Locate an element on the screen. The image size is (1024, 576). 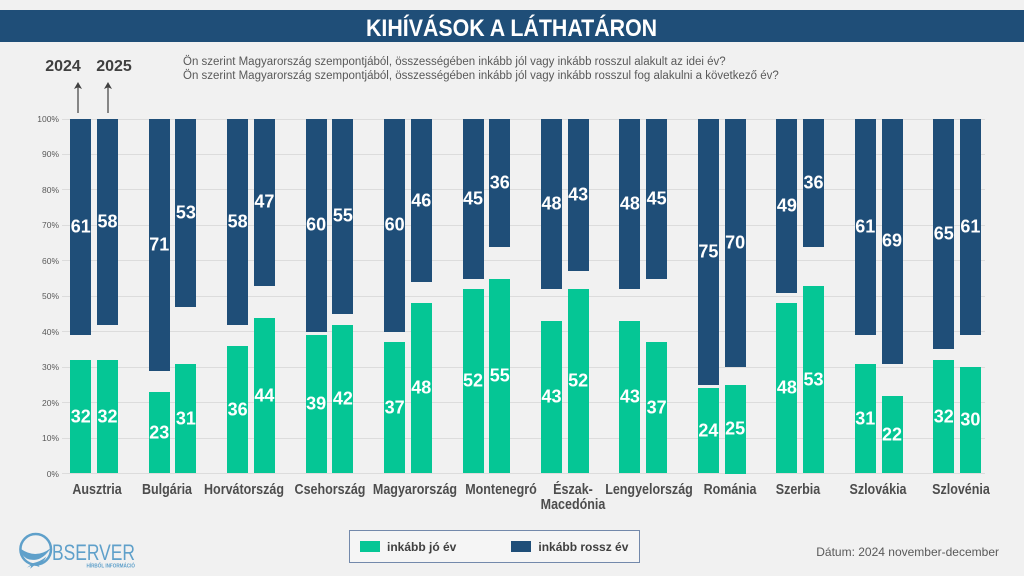
bar-szlov-kia-2025-bad is located at coordinates (892, 241).